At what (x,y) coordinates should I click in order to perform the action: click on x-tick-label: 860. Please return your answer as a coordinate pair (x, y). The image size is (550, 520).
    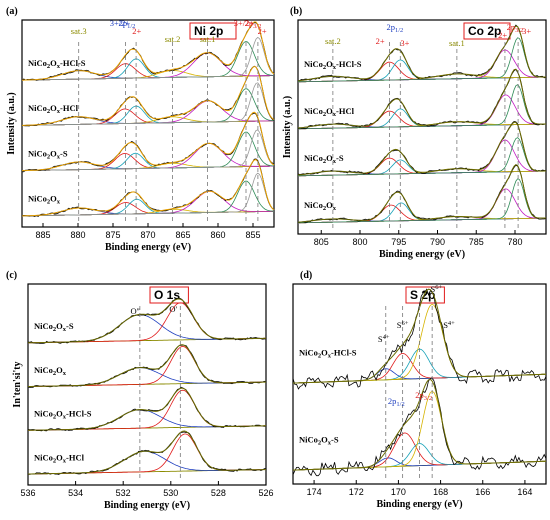
    Looking at the image, I should click on (217, 235).